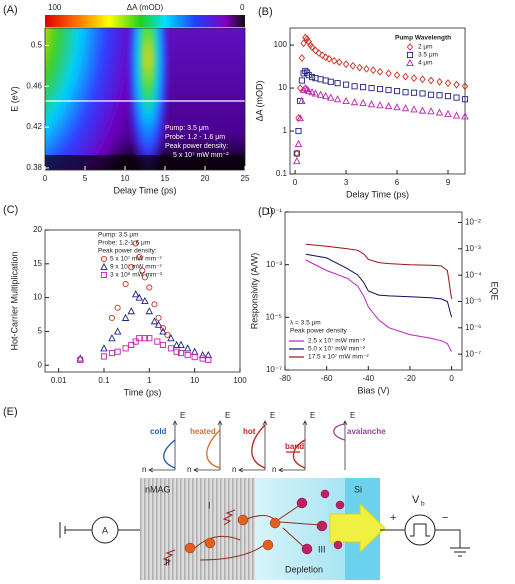  What do you see at coordinates (282, 173) in the screenshot?
I see `y-tick-label: 0.1` at bounding box center [282, 173].